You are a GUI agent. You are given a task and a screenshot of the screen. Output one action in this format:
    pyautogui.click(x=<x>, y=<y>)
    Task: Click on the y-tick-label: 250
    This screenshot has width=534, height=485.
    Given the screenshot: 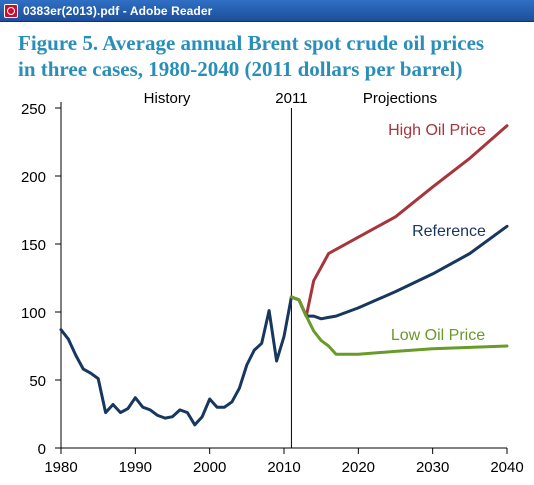 What is the action you would take?
    pyautogui.click(x=33, y=109)
    